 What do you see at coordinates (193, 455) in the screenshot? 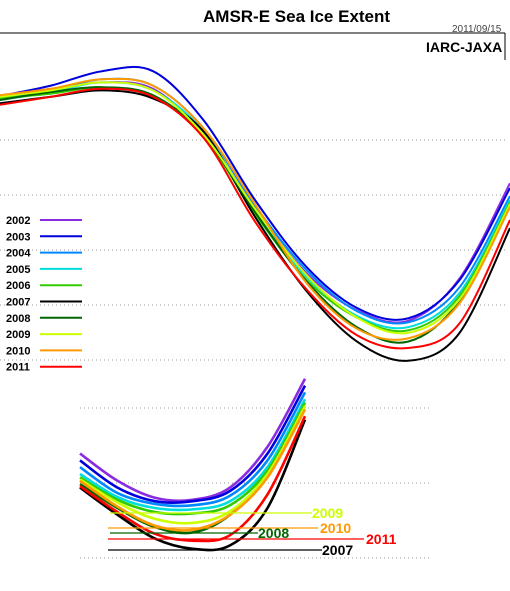
I see `inset-series-line-2005` at bounding box center [193, 455].